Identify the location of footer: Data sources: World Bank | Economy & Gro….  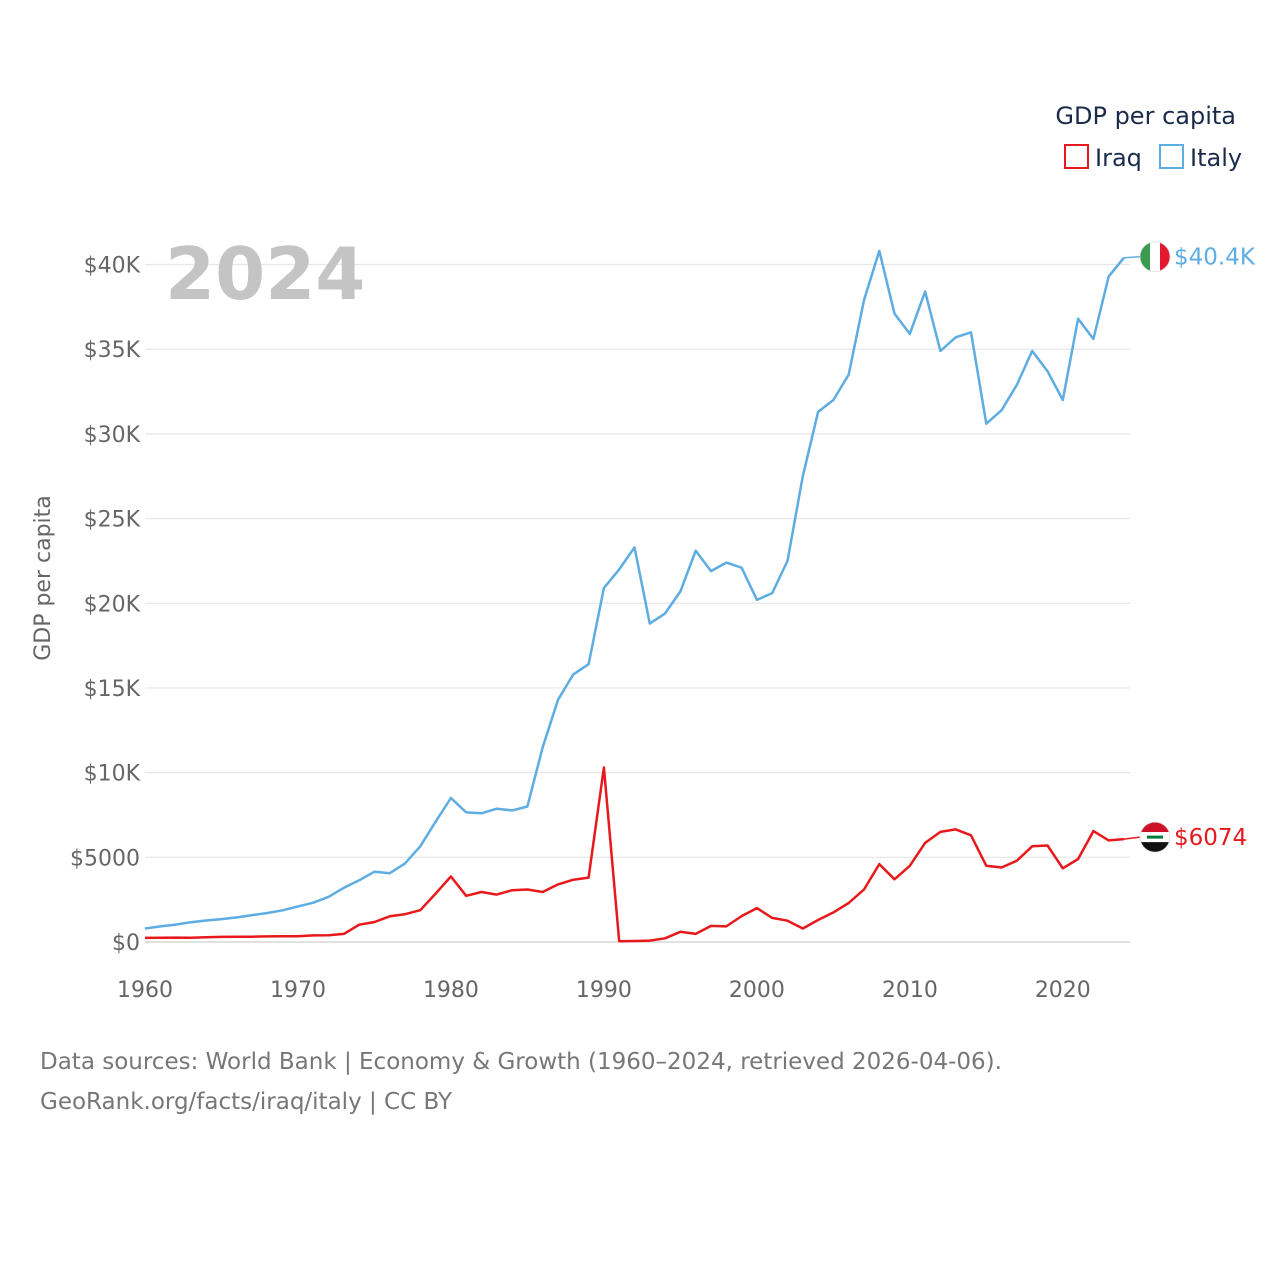
(521, 1082).